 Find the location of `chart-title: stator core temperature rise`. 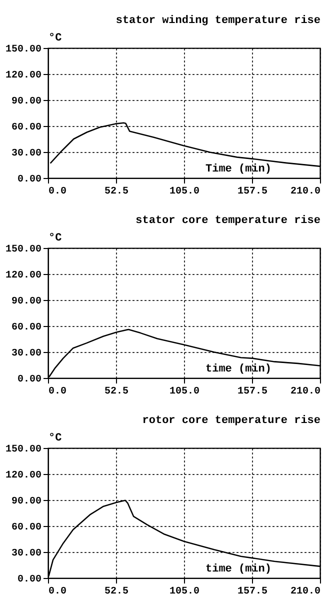

chart-title: stator core temperature rise is located at coordinates (228, 221).